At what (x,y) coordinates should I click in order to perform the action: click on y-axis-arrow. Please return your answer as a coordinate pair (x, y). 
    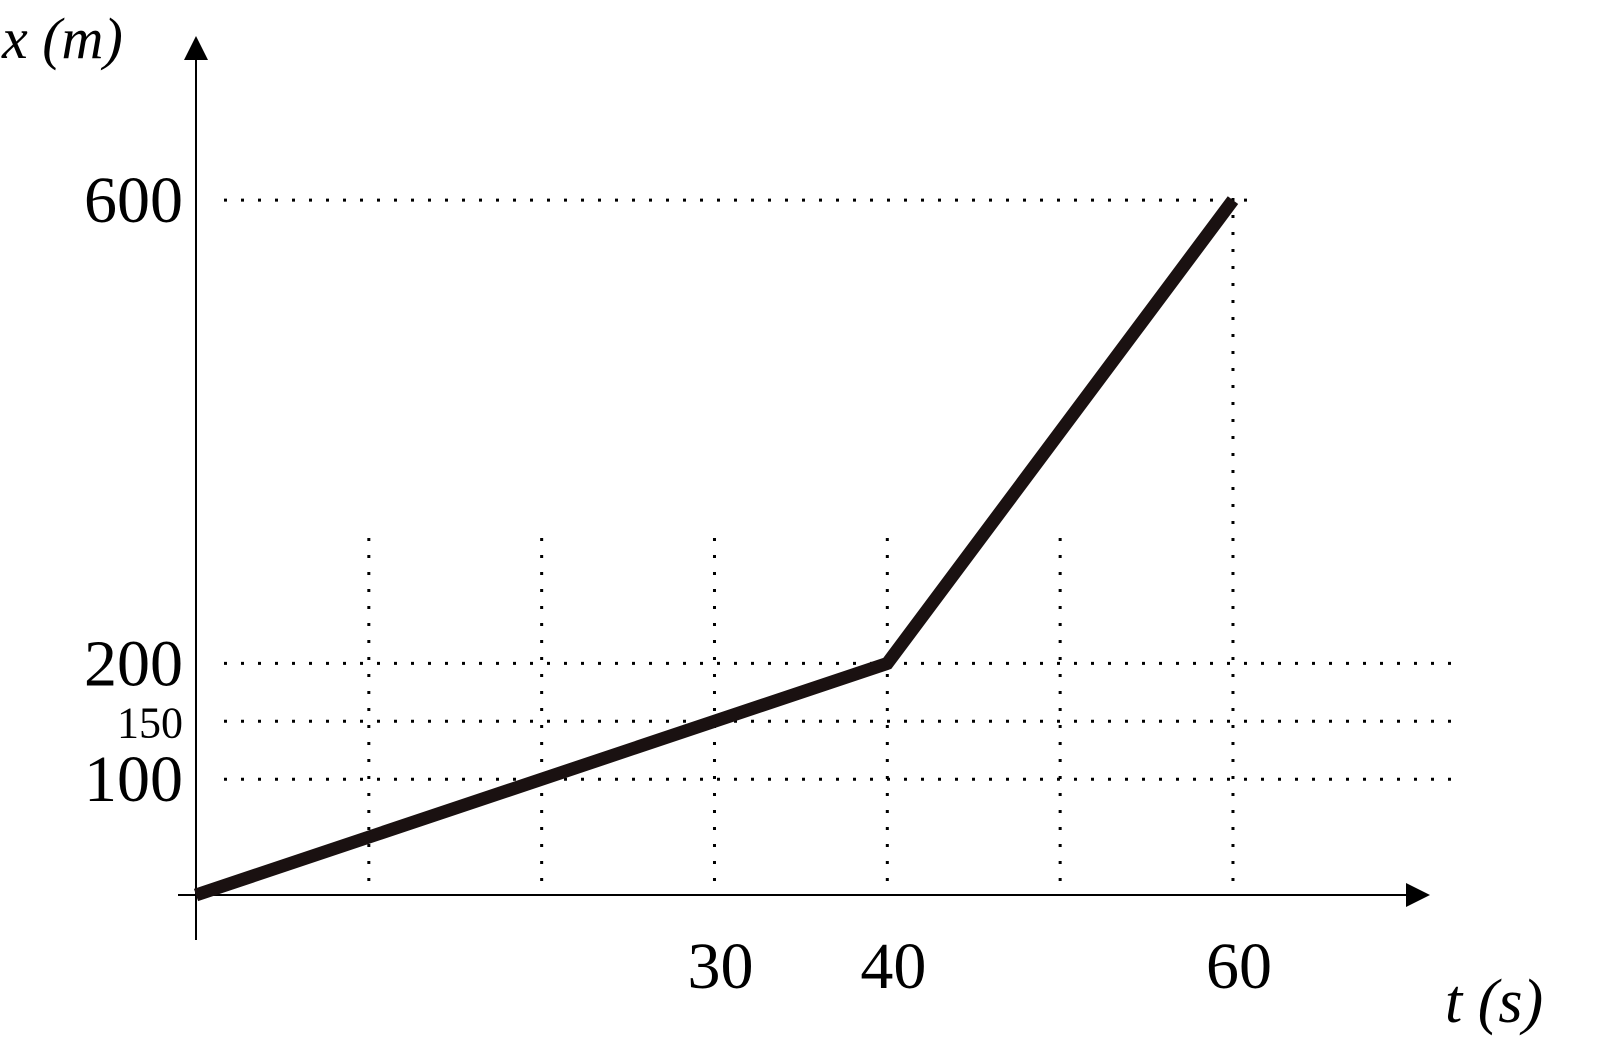
    Looking at the image, I should click on (196, 48).